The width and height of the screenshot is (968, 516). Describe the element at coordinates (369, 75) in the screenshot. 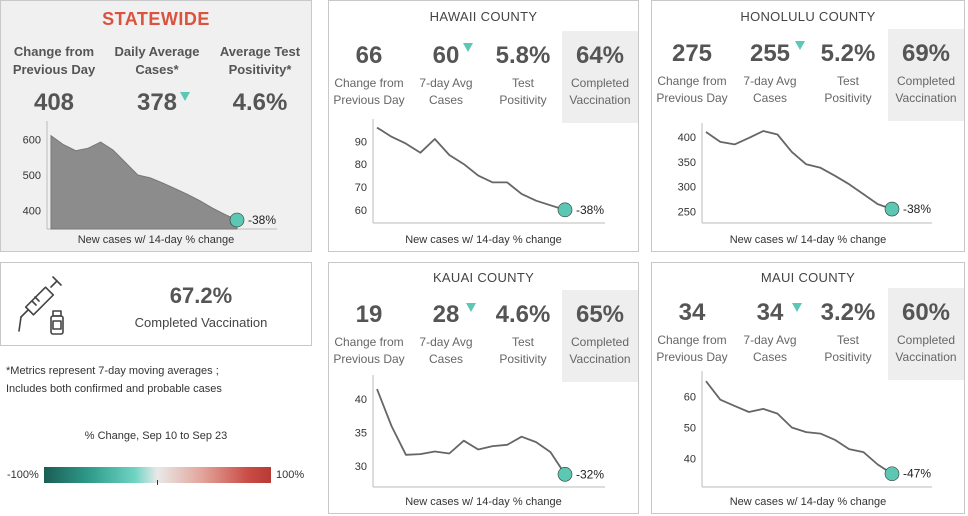

I see `metric-change: 66 Change from Previous Day` at that location.